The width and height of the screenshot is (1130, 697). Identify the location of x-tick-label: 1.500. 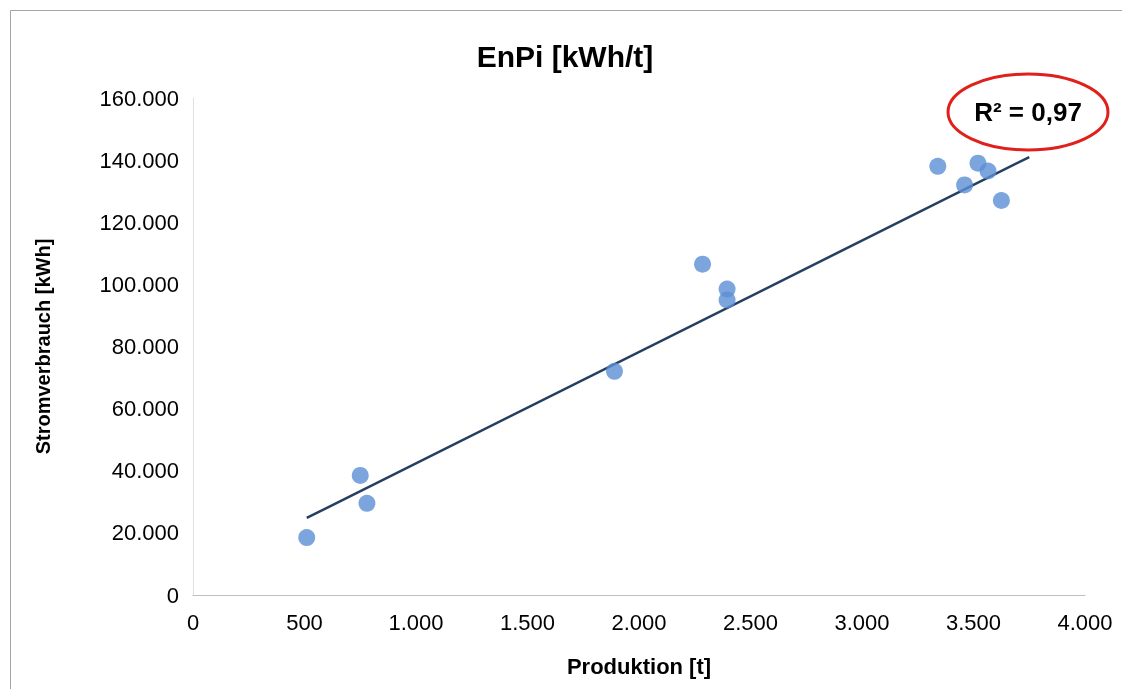
(527, 622).